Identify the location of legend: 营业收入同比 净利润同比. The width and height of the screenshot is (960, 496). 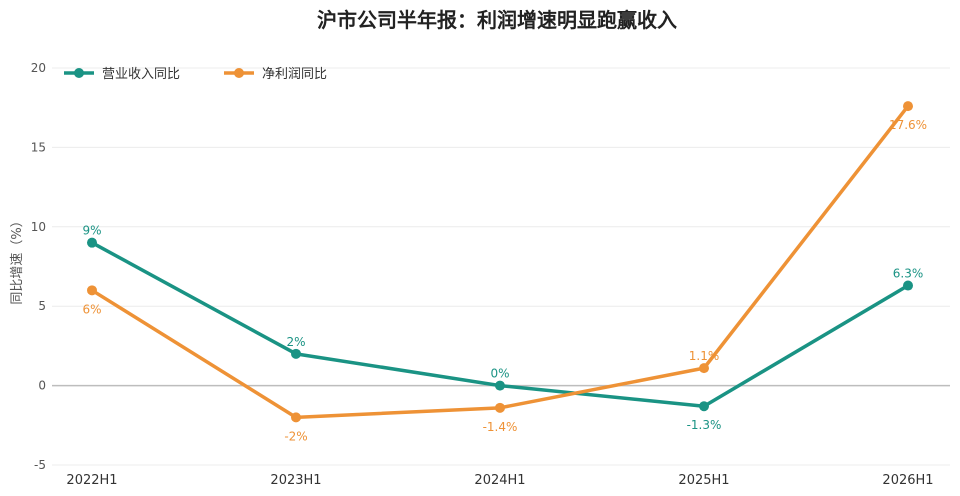
(195, 74).